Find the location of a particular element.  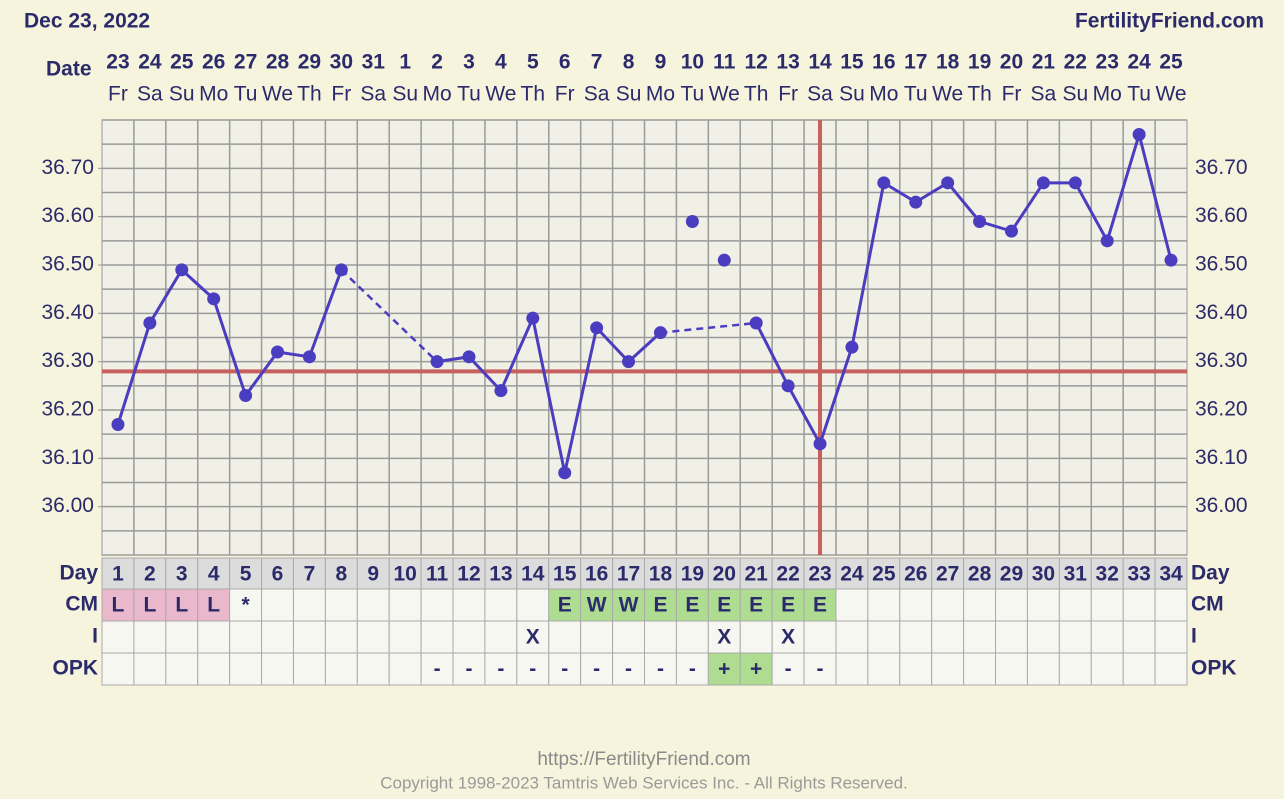

days-cell: 8 is located at coordinates (341, 574).